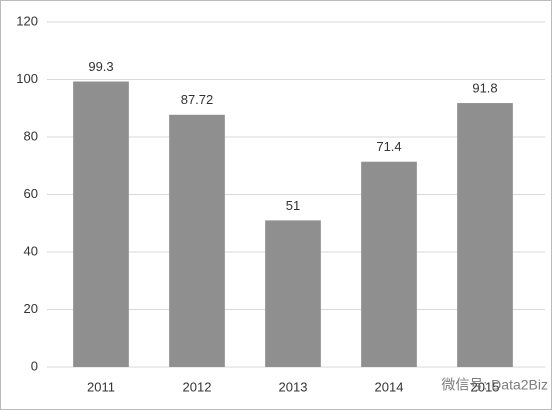 The height and width of the screenshot is (410, 552). I want to click on x-tick-label: 2015, so click(485, 386).